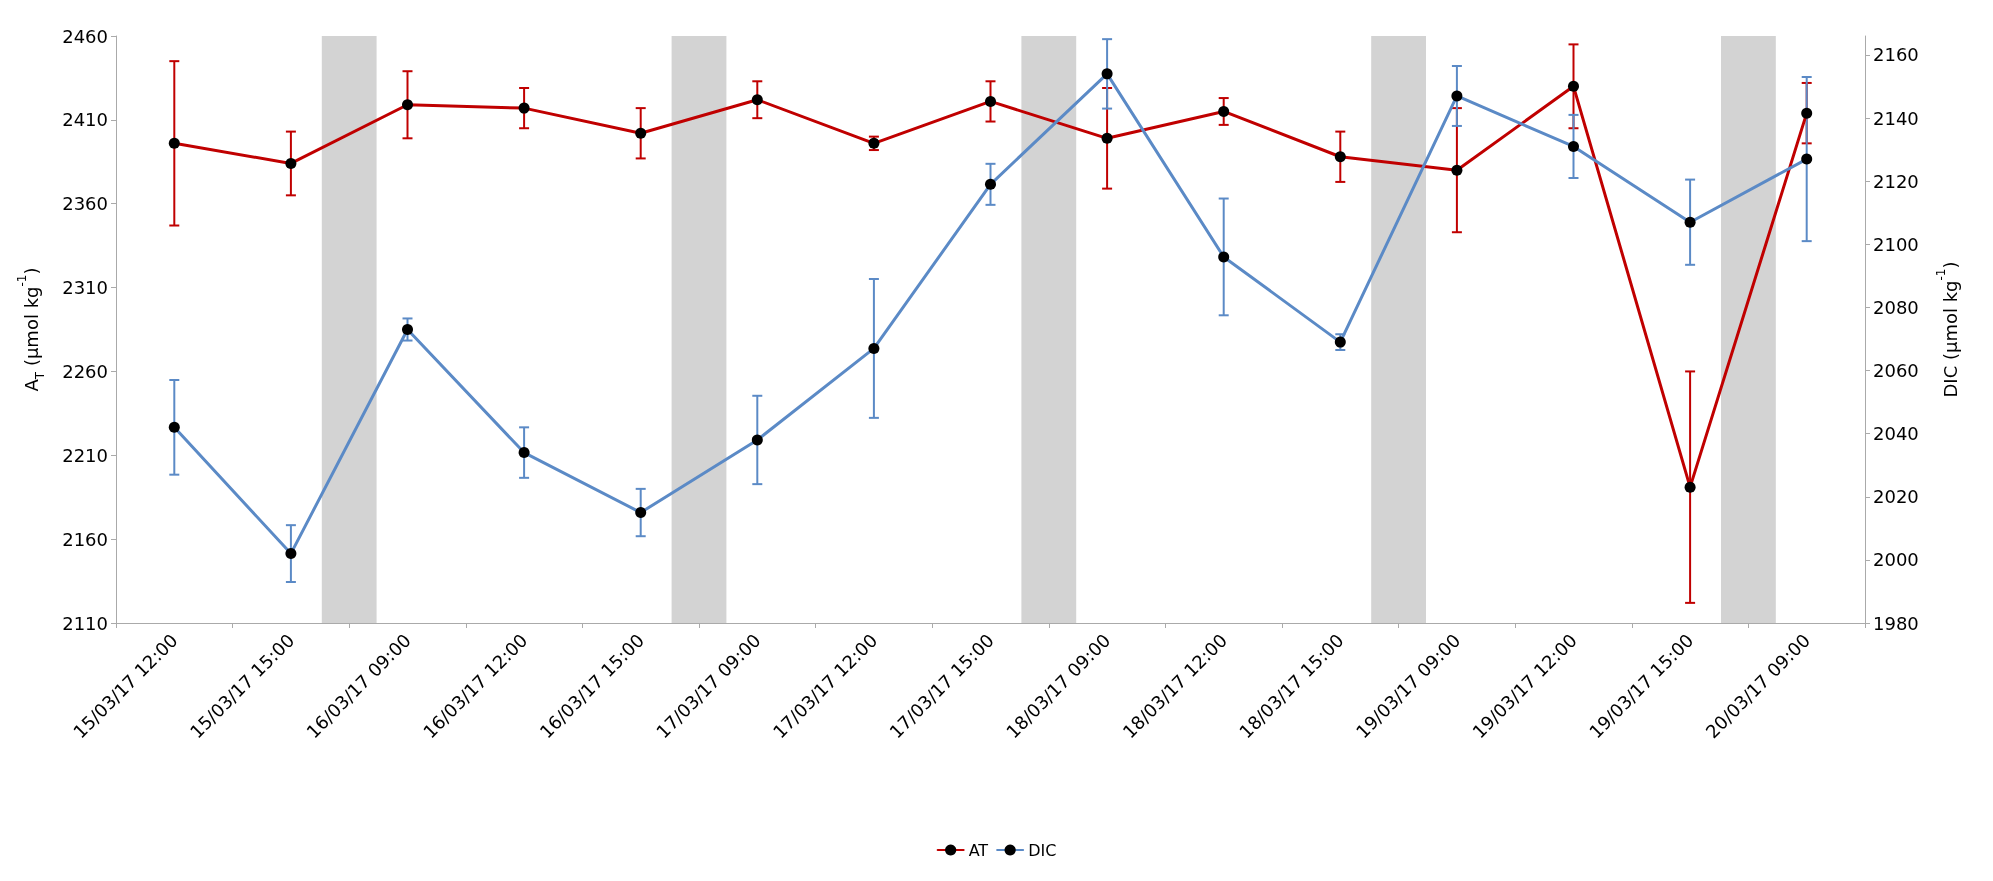  What do you see at coordinates (31, 329) in the screenshot?
I see `y-axis-title: AT (µmol kg-1)` at bounding box center [31, 329].